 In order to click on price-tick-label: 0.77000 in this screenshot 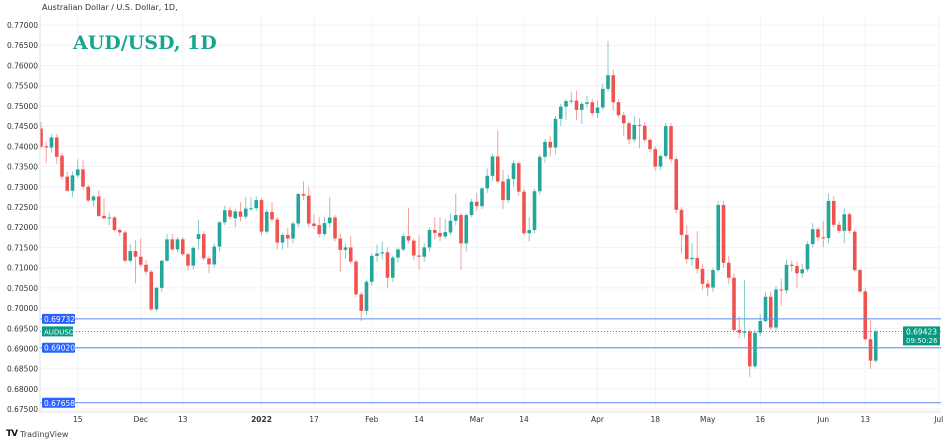, I will do `click(22, 25)`.